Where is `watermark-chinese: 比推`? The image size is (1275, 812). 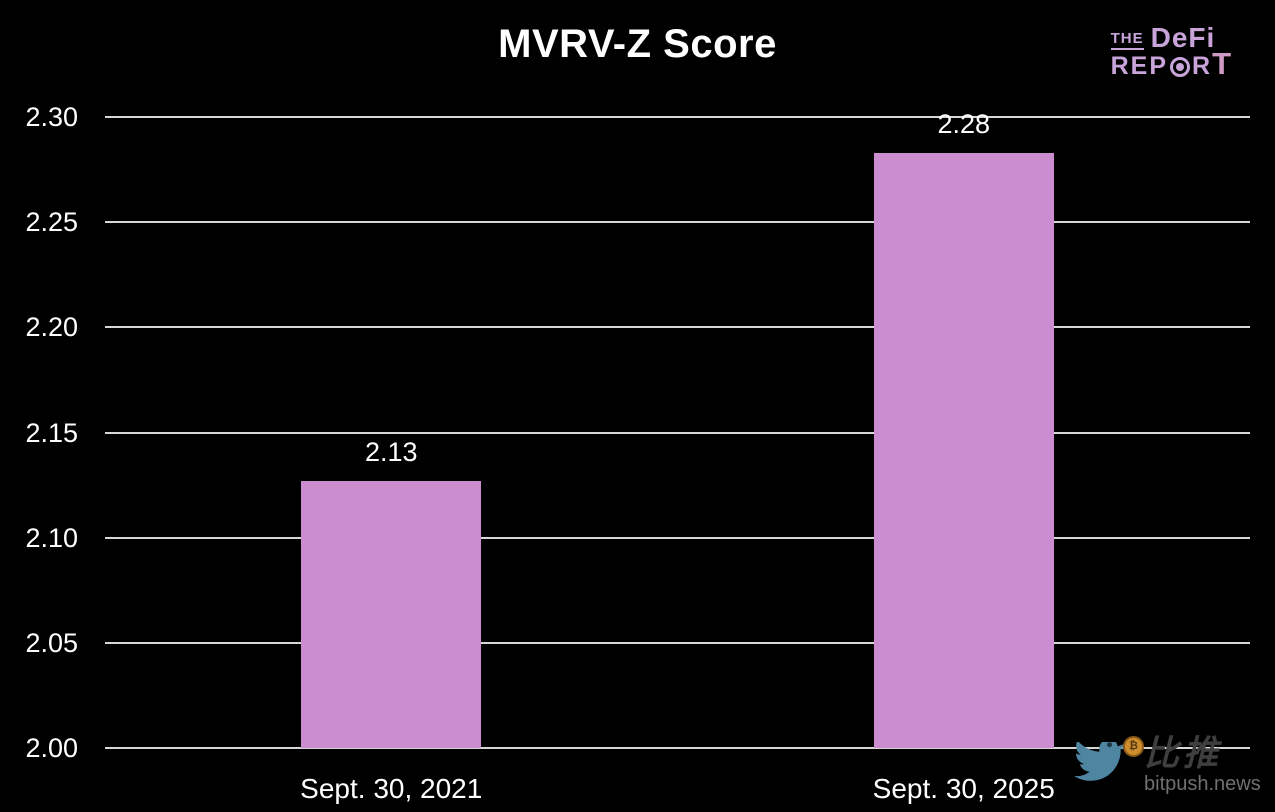 watermark-chinese: 比推 is located at coordinates (1183, 753).